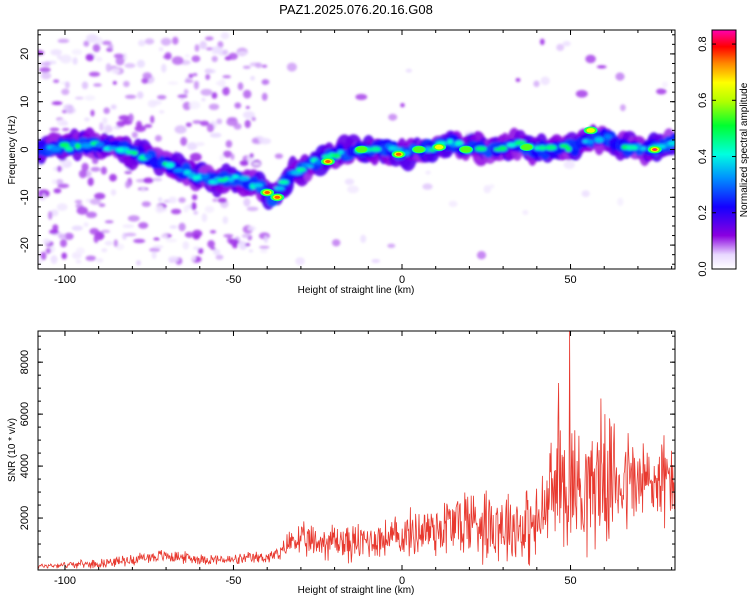  Describe the element at coordinates (25, 102) in the screenshot. I see `y-tick-label: 10` at that location.